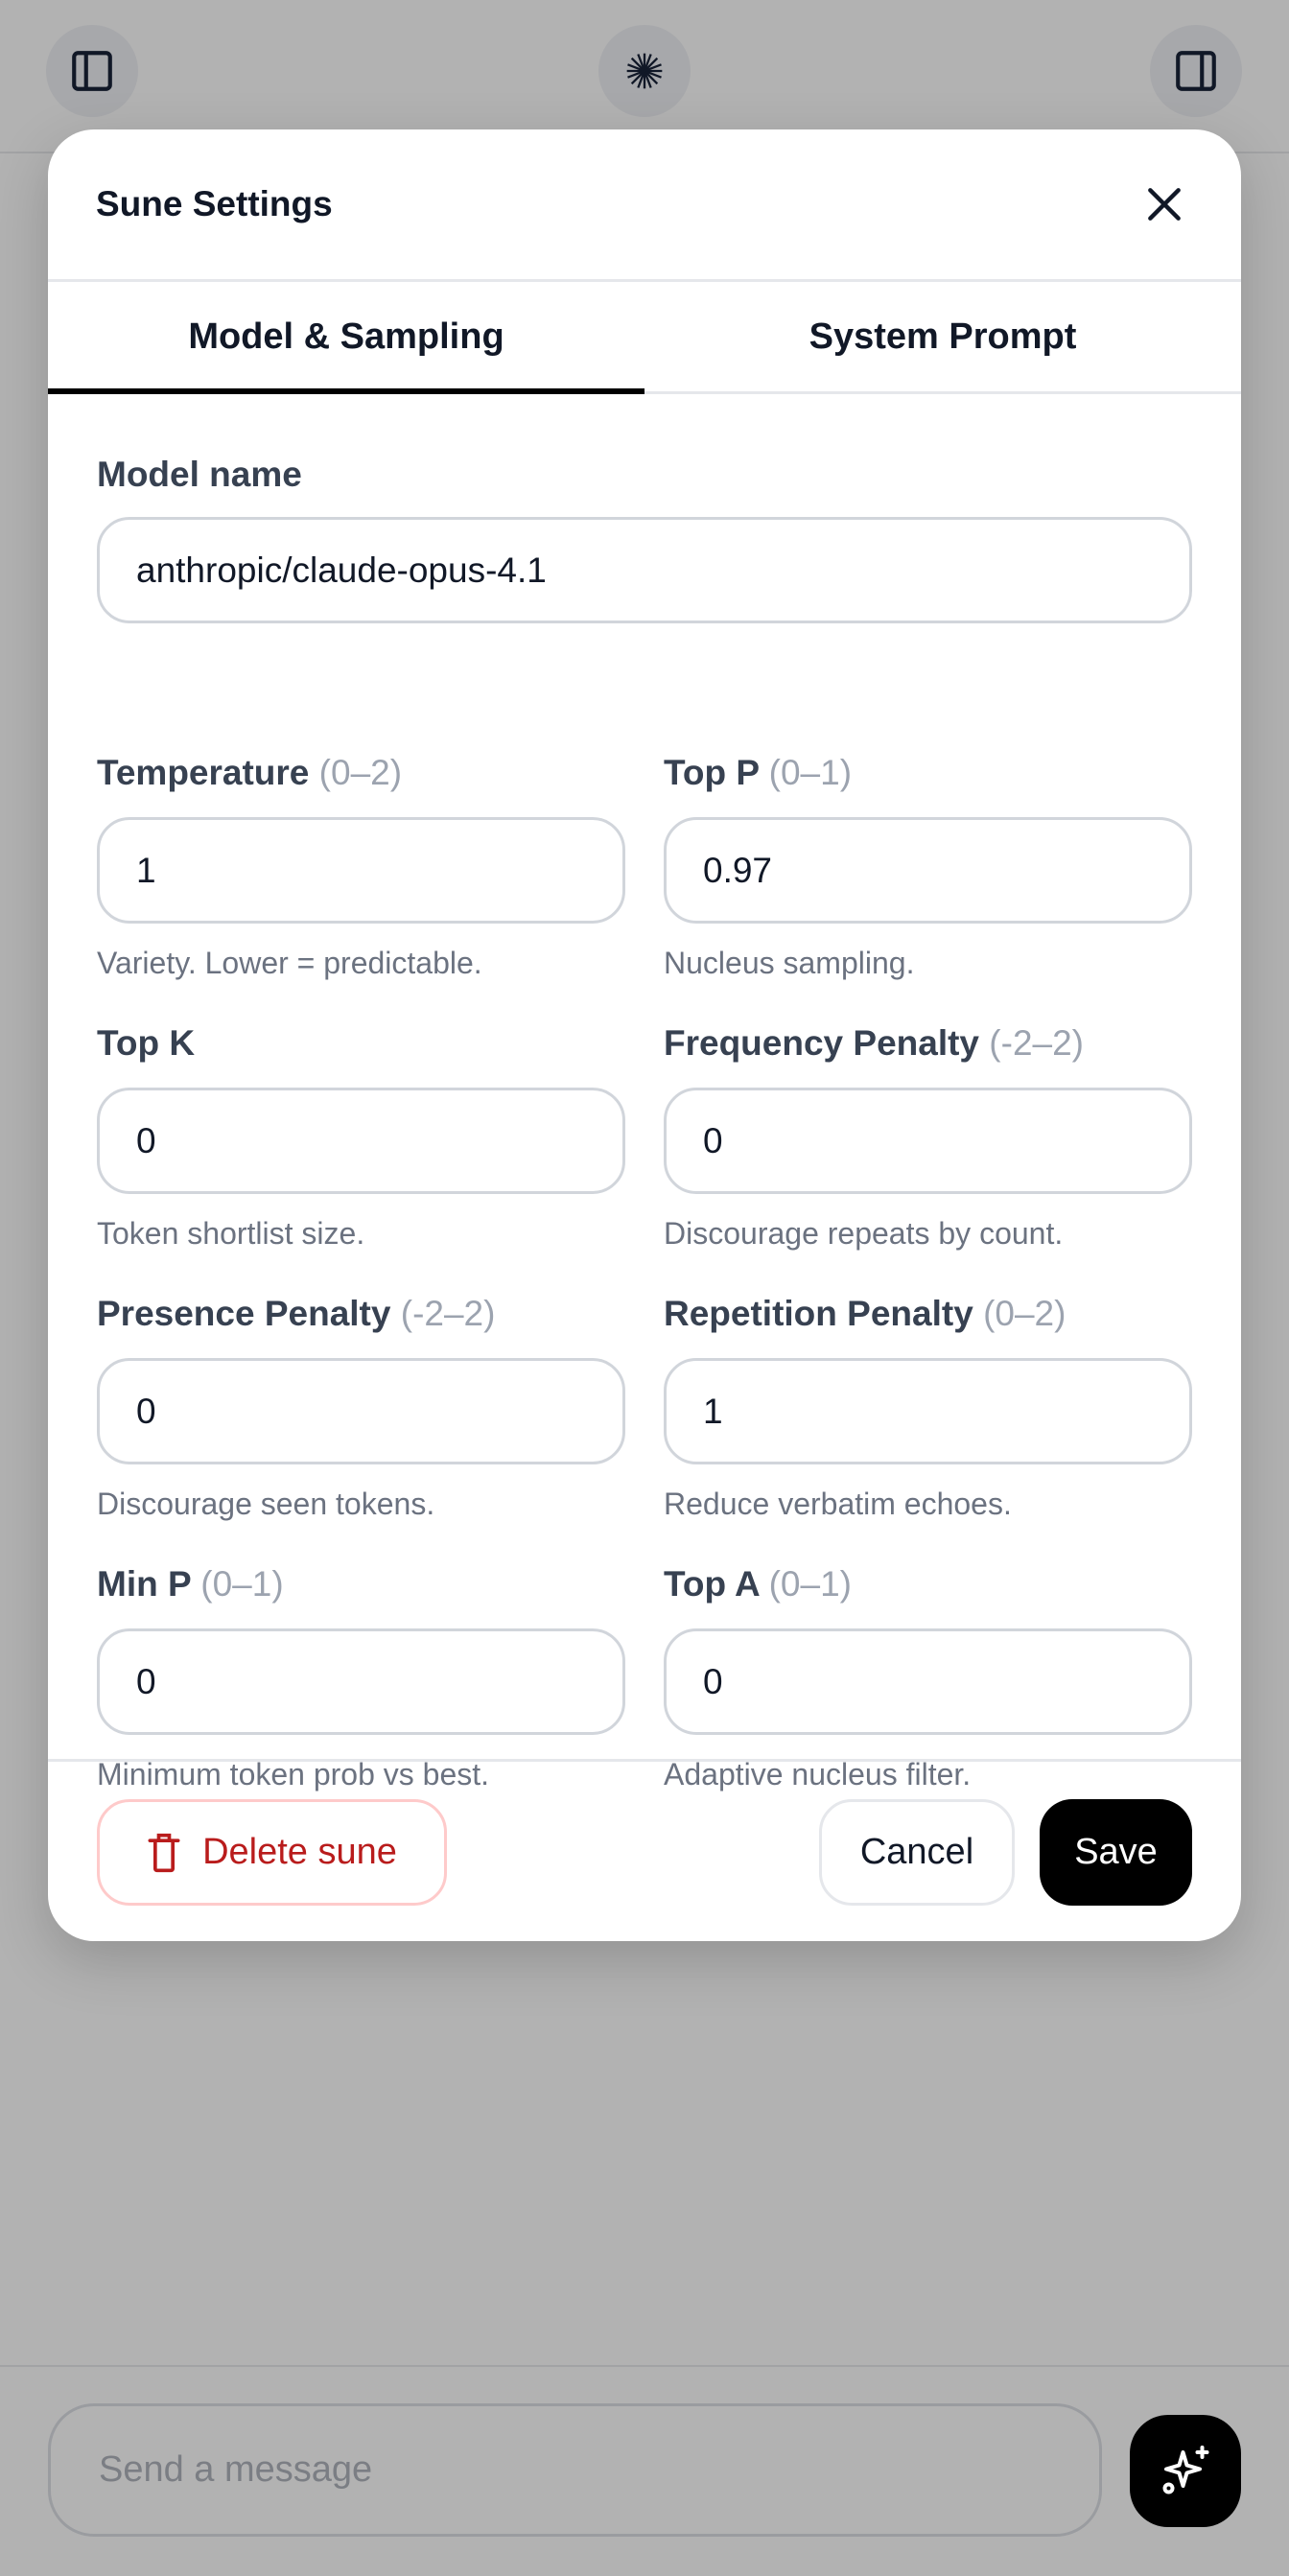 The height and width of the screenshot is (2576, 1289). I want to click on presence-penalty-label: Presence Penalty (-2–2), so click(361, 1314).